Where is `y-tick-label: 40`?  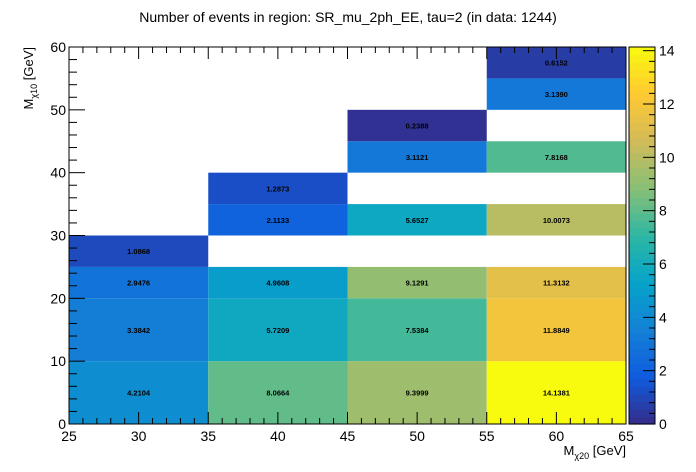
y-tick-label: 40 is located at coordinates (58, 173).